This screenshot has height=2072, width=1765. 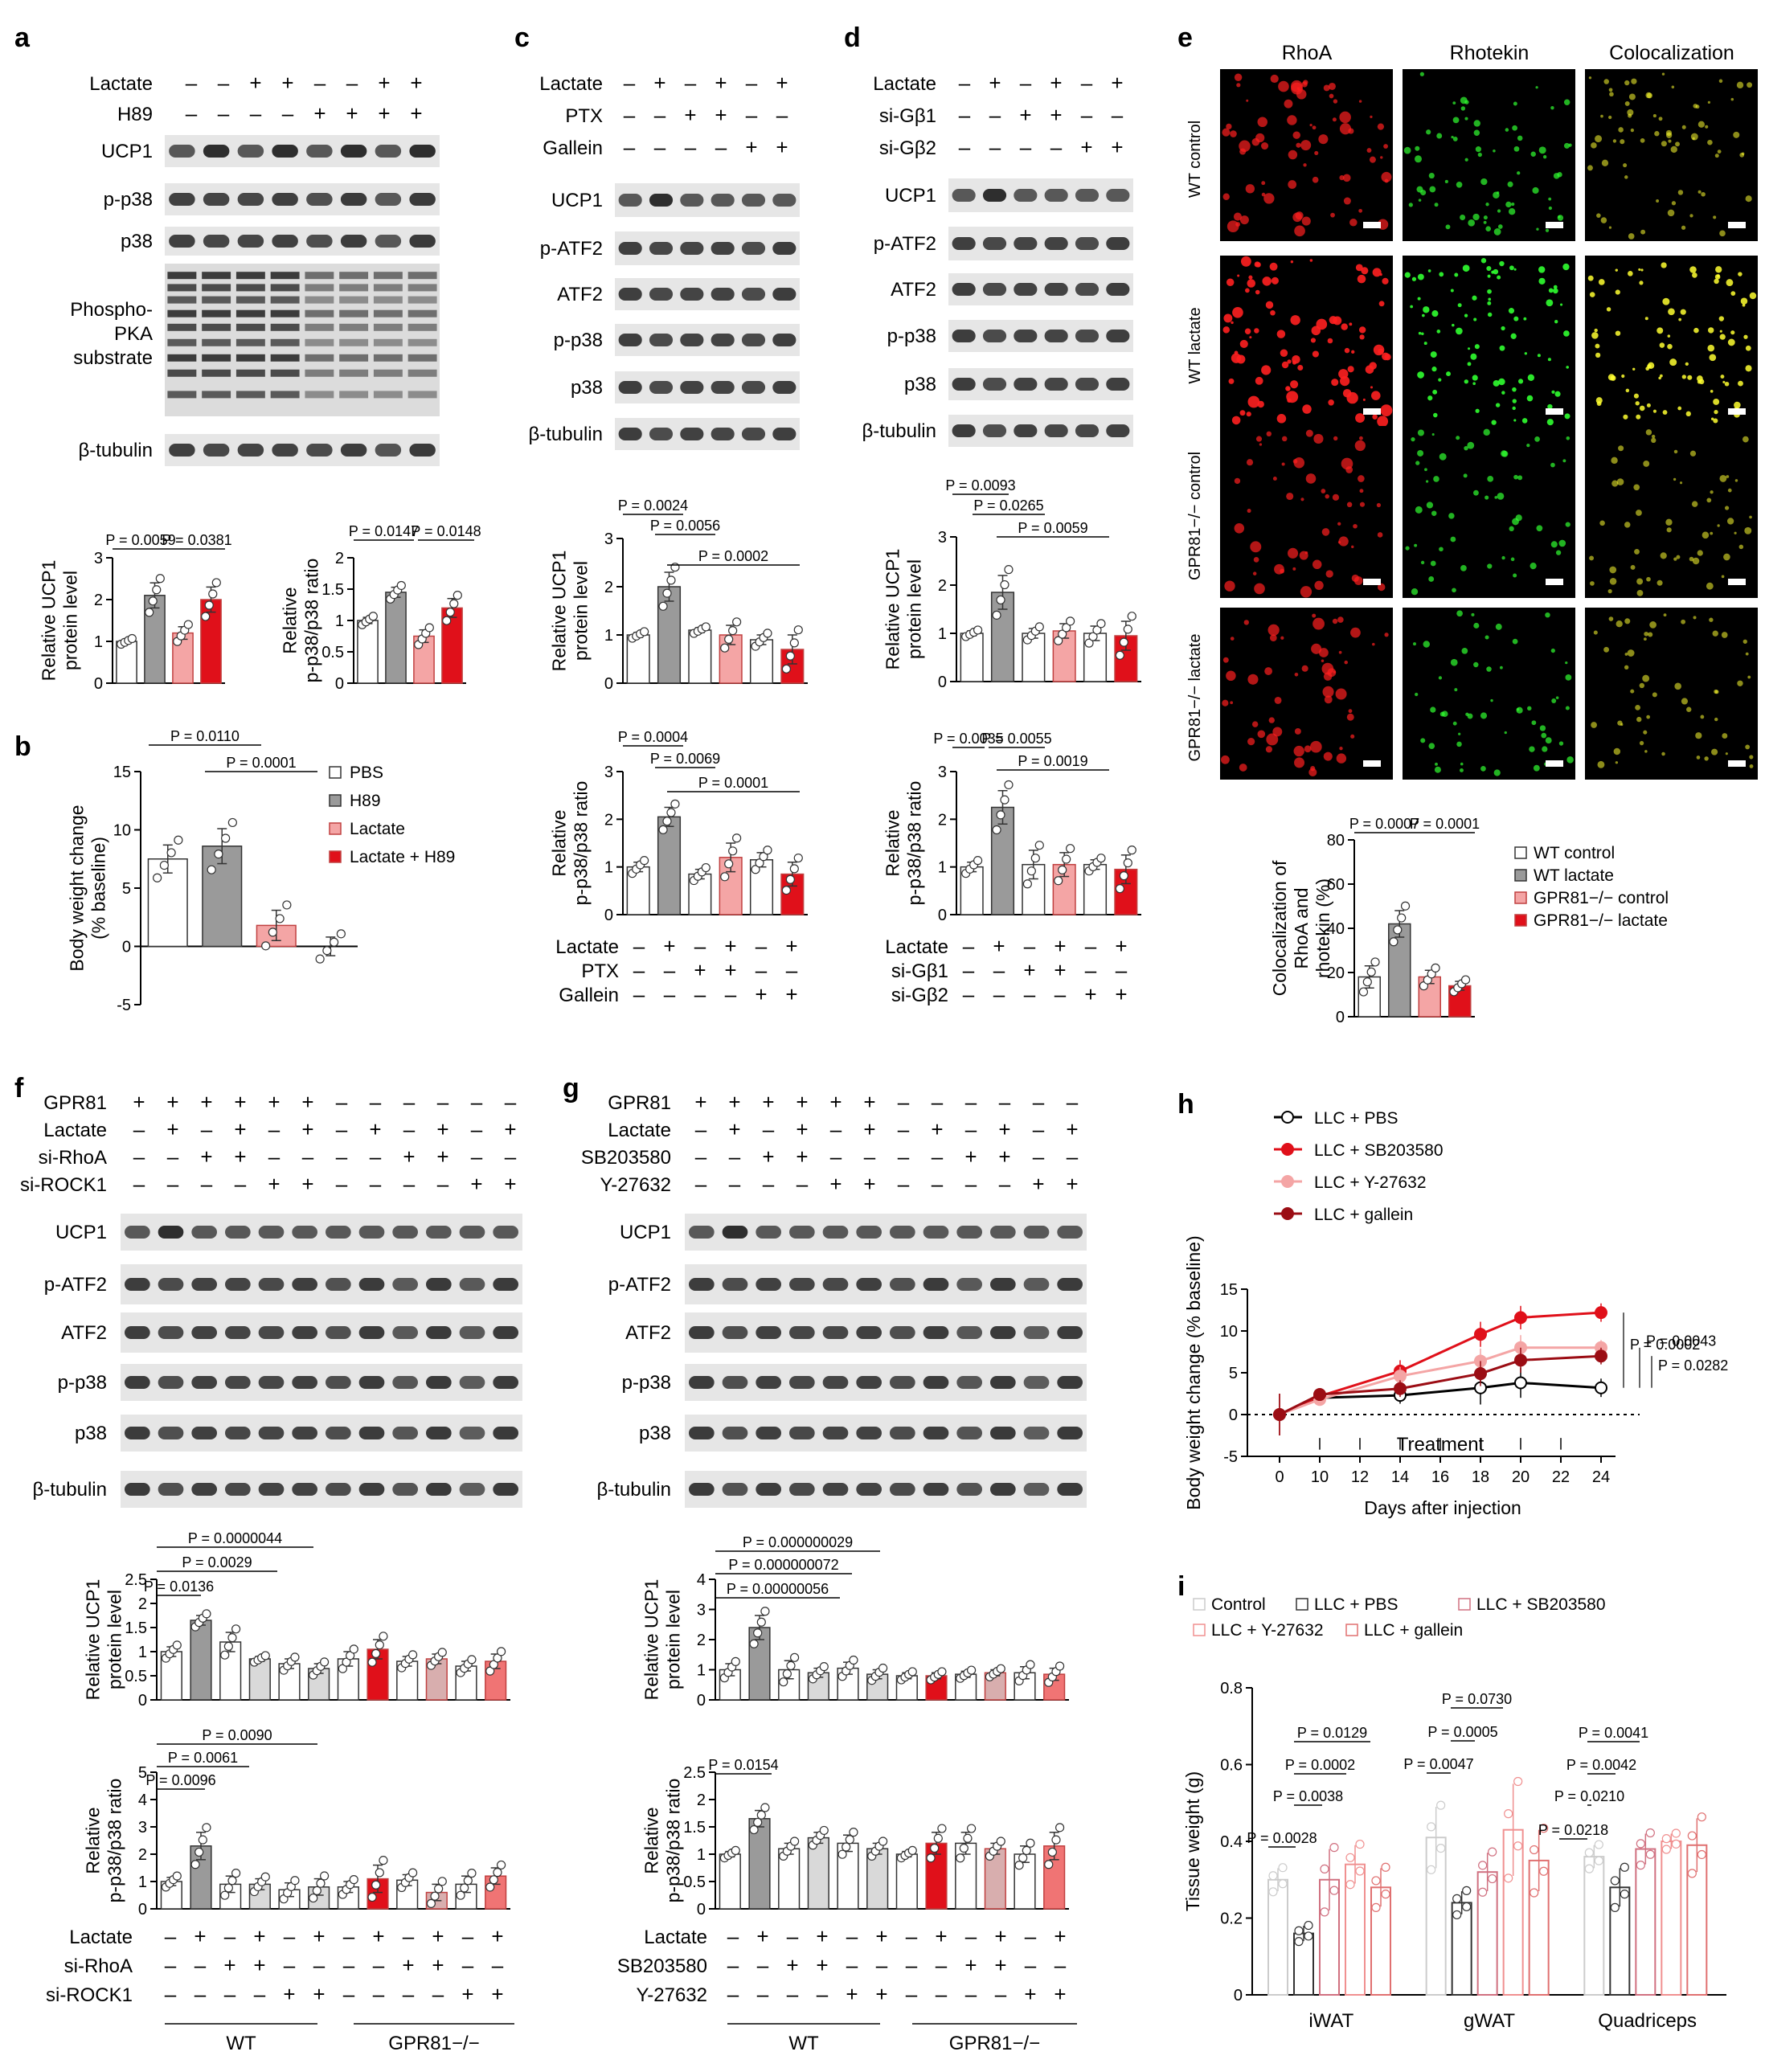 I want to click on a-blot-4-band, so click(x=182, y=450).